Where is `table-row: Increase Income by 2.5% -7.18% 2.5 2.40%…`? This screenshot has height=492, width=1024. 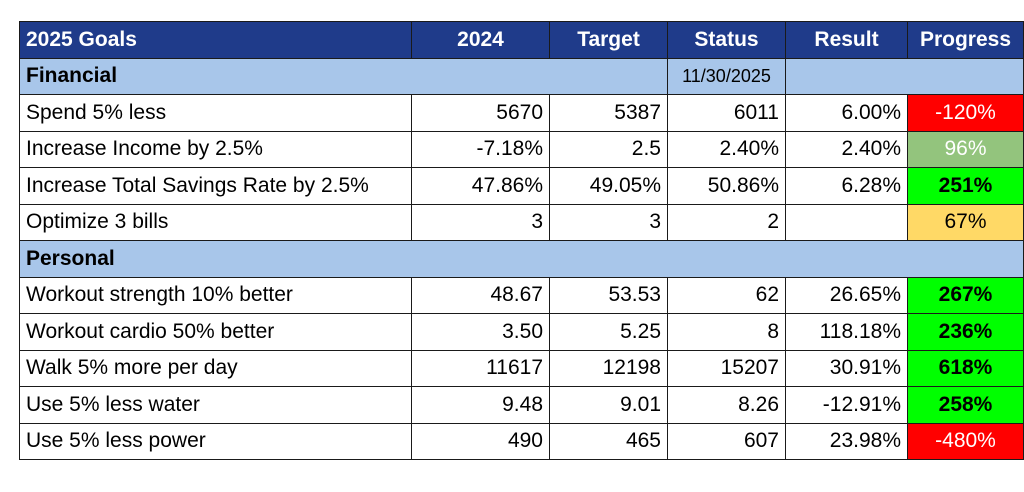
table-row: Increase Income by 2.5% -7.18% 2.5 2.40%… is located at coordinates (521, 149).